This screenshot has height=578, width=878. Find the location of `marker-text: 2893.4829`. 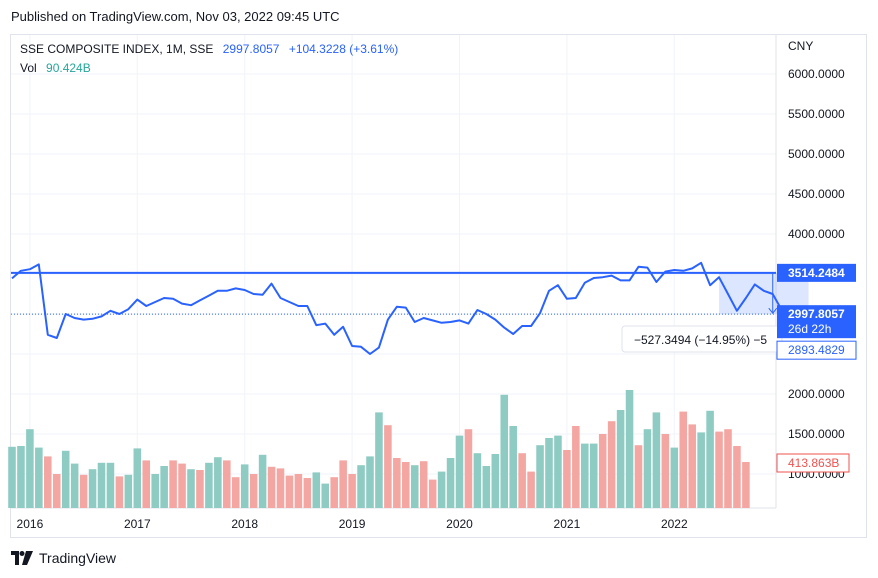

marker-text: 2893.4829 is located at coordinates (816, 350).